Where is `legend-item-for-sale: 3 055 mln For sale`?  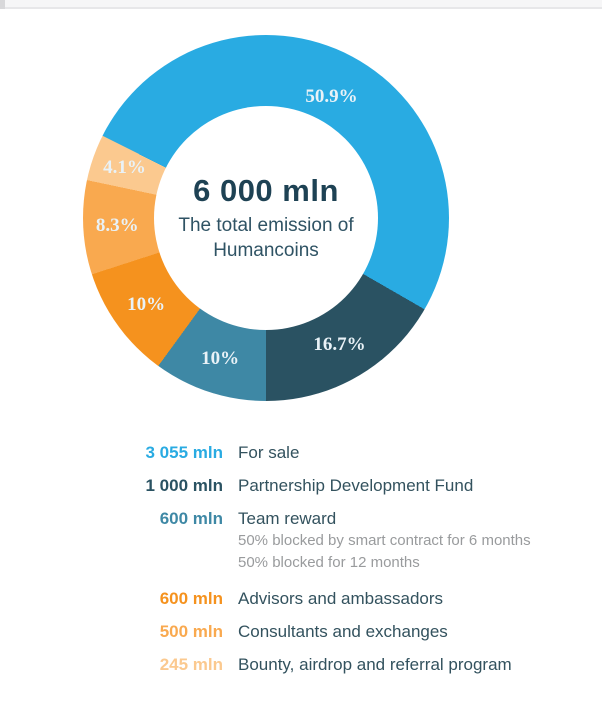
legend-item-for-sale: 3 055 mln For sale is located at coordinates (301, 453).